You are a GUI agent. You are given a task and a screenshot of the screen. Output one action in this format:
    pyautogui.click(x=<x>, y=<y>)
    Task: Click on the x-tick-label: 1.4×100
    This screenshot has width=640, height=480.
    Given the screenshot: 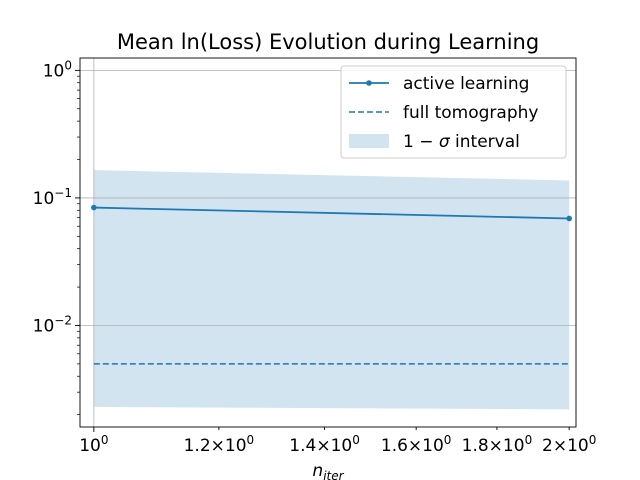 What is the action you would take?
    pyautogui.click(x=324, y=444)
    